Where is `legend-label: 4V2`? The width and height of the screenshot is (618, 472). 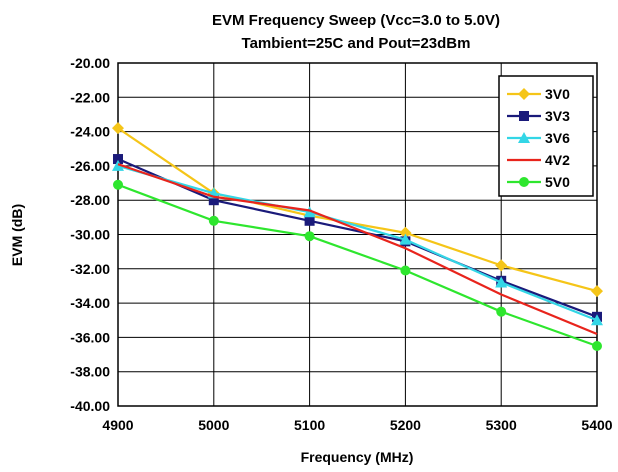 legend-label: 4V2 is located at coordinates (557, 160).